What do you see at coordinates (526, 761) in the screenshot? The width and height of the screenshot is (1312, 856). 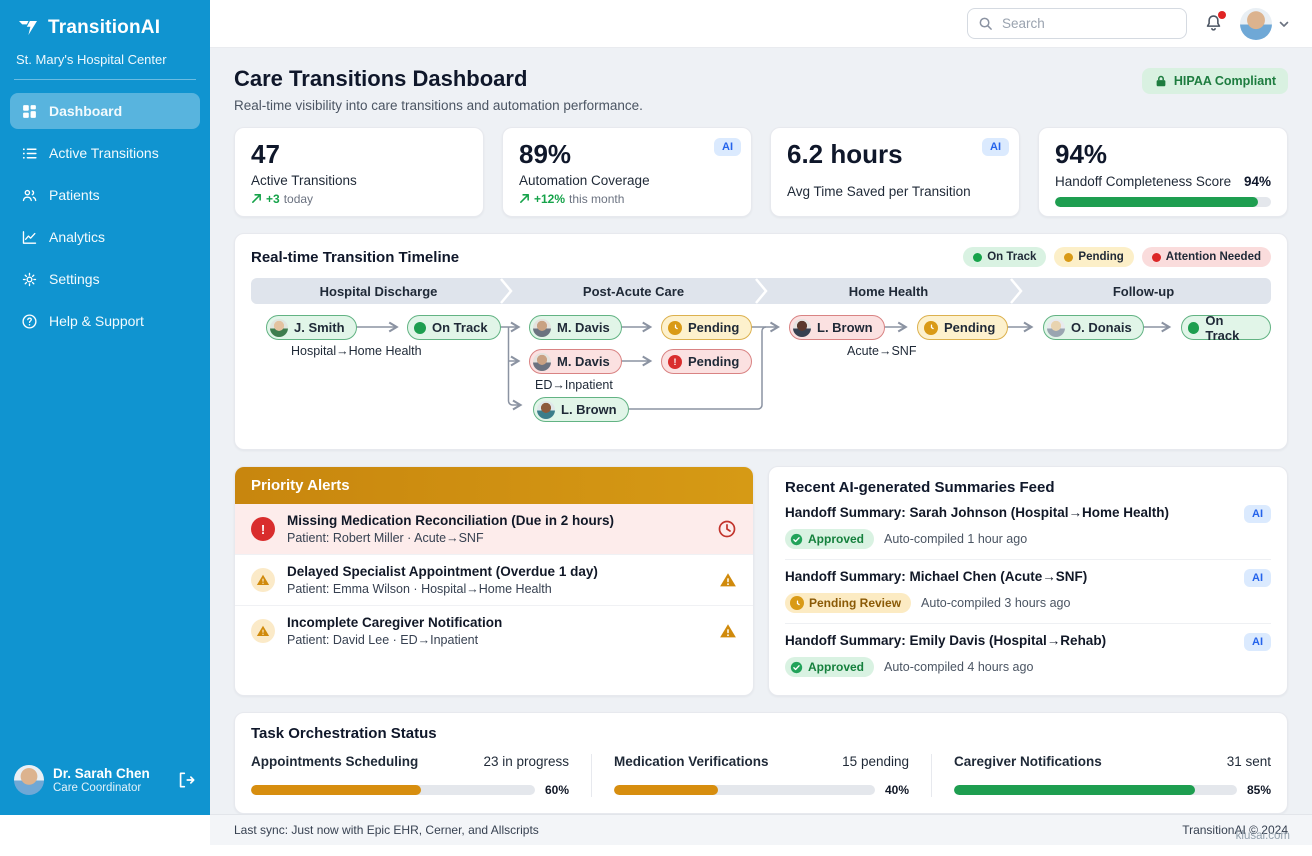 I see `task-count: 23 in progress` at bounding box center [526, 761].